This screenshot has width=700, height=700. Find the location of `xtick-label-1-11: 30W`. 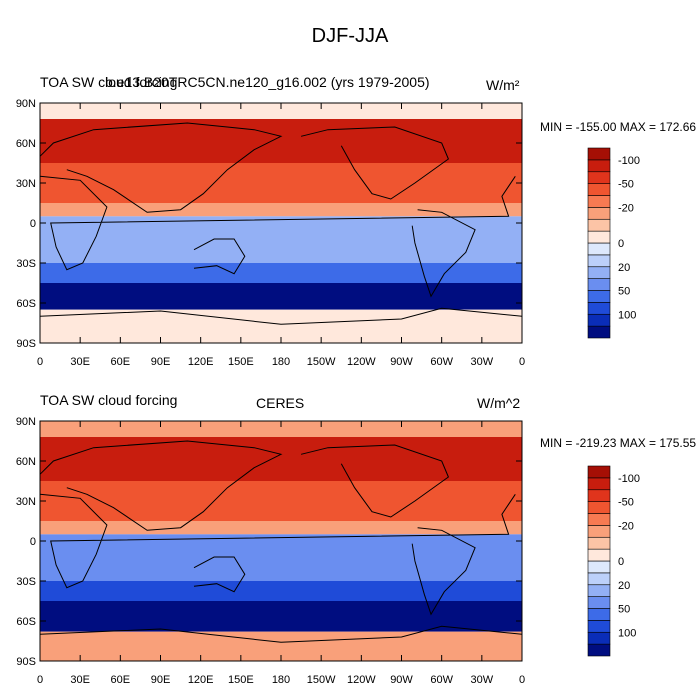

xtick-label-1-11: 30W is located at coordinates (482, 362).